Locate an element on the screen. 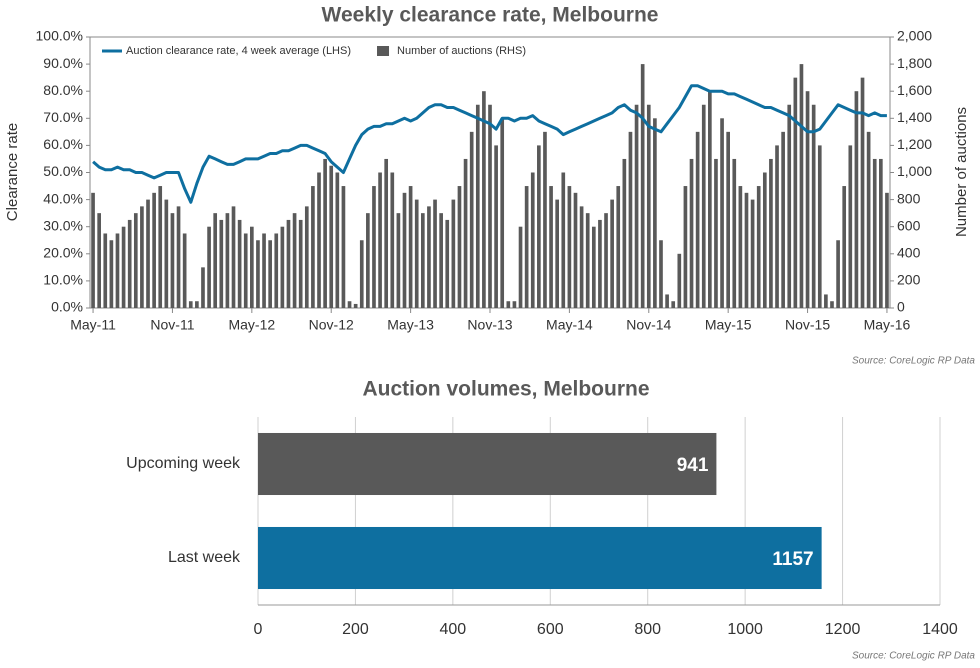 Image resolution: width=980 pixels, height=668 pixels. x-tick-label: May-11 is located at coordinates (93, 325).